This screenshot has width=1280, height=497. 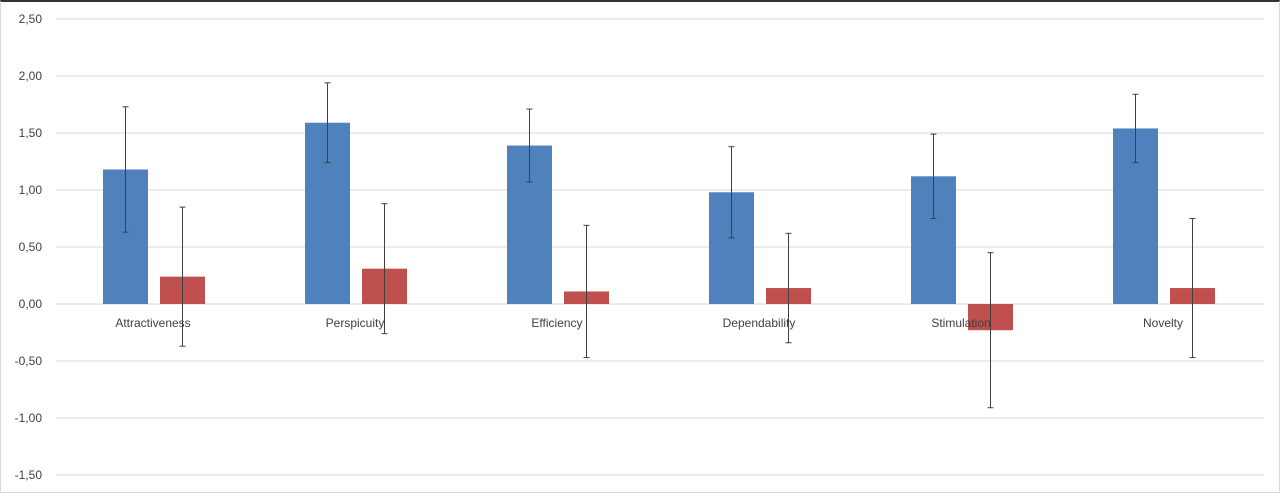 I want to click on category-label: Attractiveness, so click(x=152, y=323).